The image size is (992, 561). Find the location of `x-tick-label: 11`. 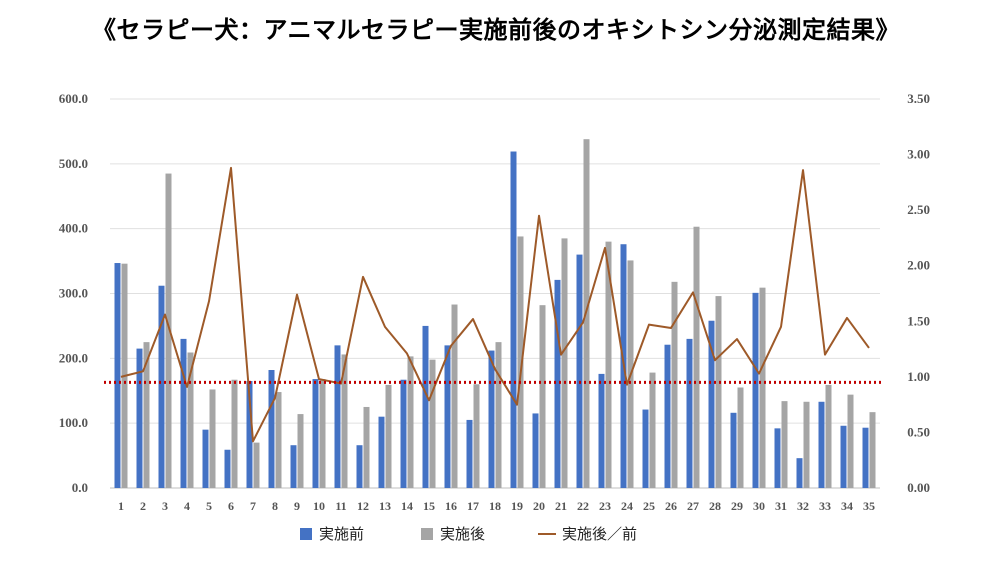

x-tick-label: 11 is located at coordinates (340, 506).